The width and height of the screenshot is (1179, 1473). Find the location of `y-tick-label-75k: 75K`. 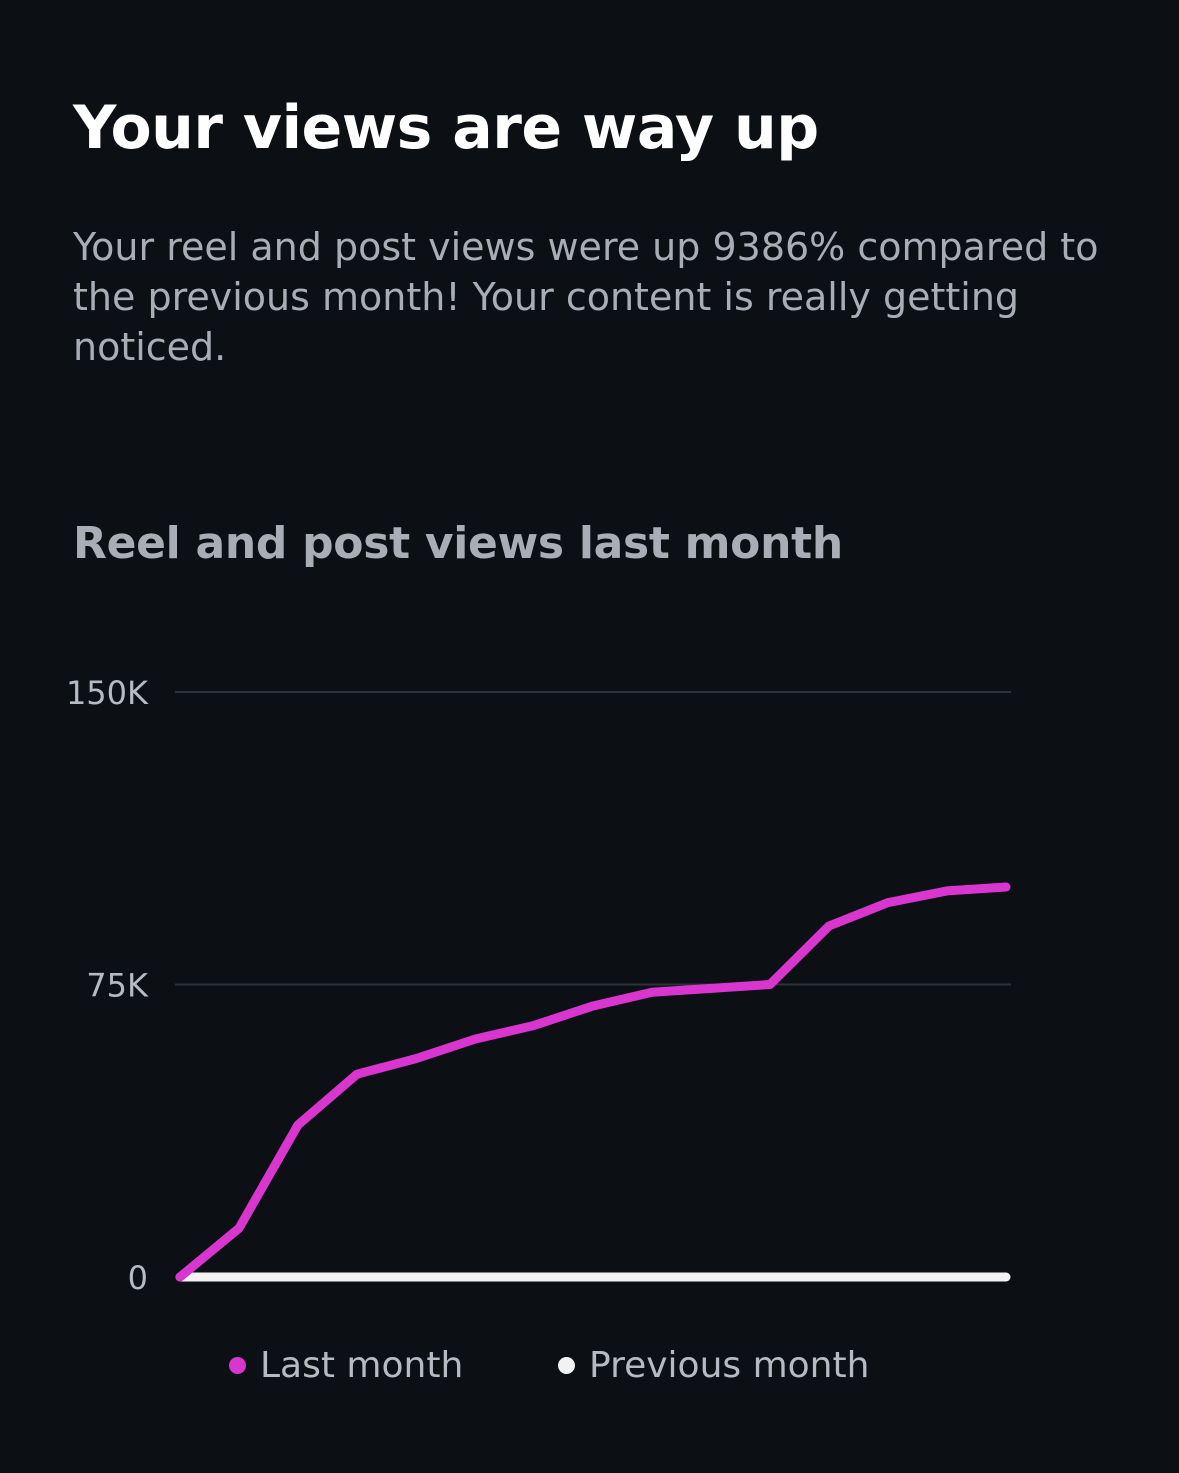

y-tick-label-75k: 75K is located at coordinates (117, 986).